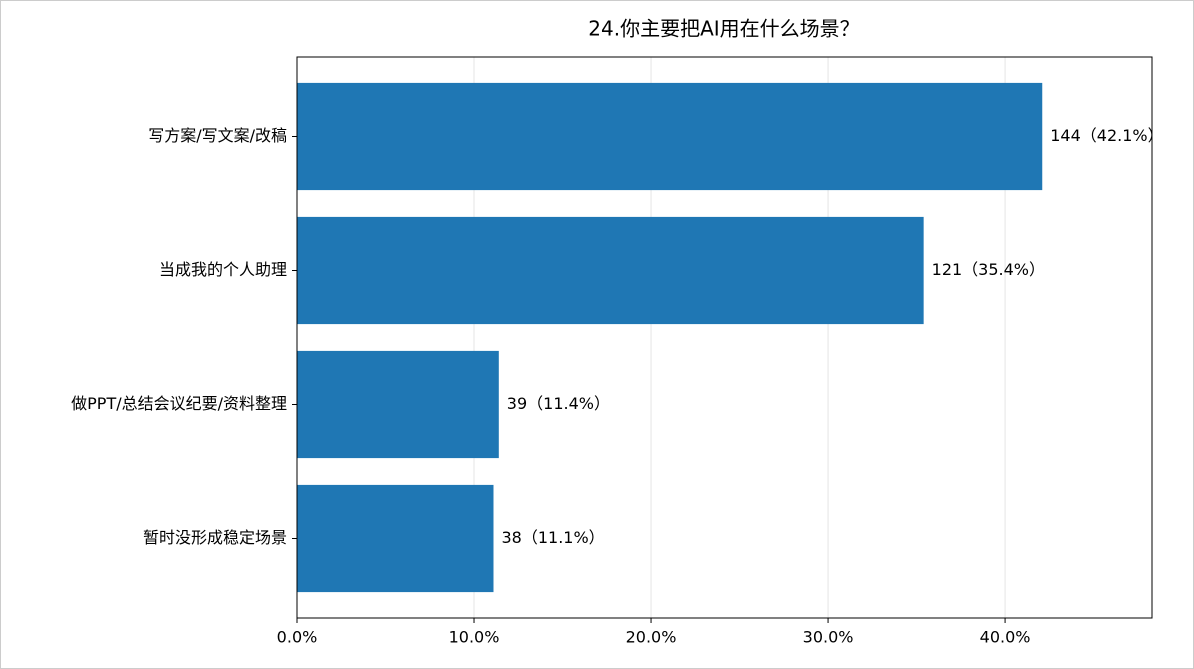  What do you see at coordinates (1005, 637) in the screenshot?
I see `x-tick-label: 40.0%` at bounding box center [1005, 637].